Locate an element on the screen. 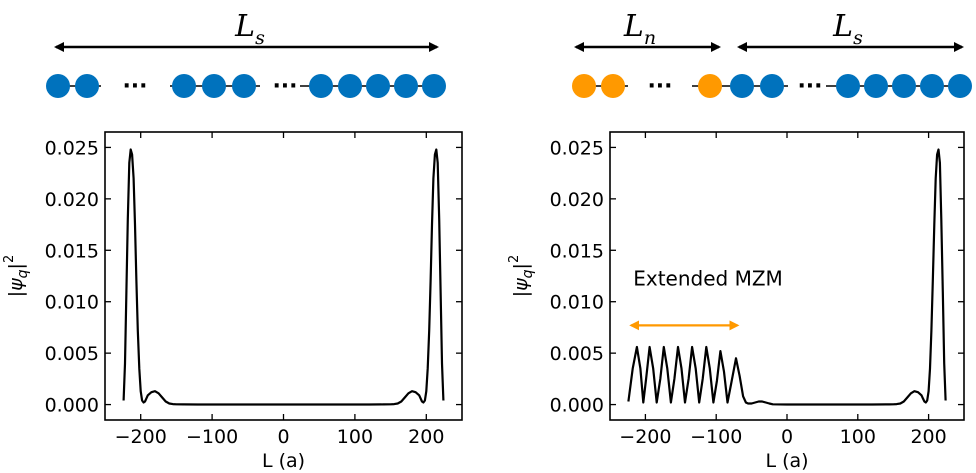  right-chain: ··· ··· is located at coordinates (772, 86).